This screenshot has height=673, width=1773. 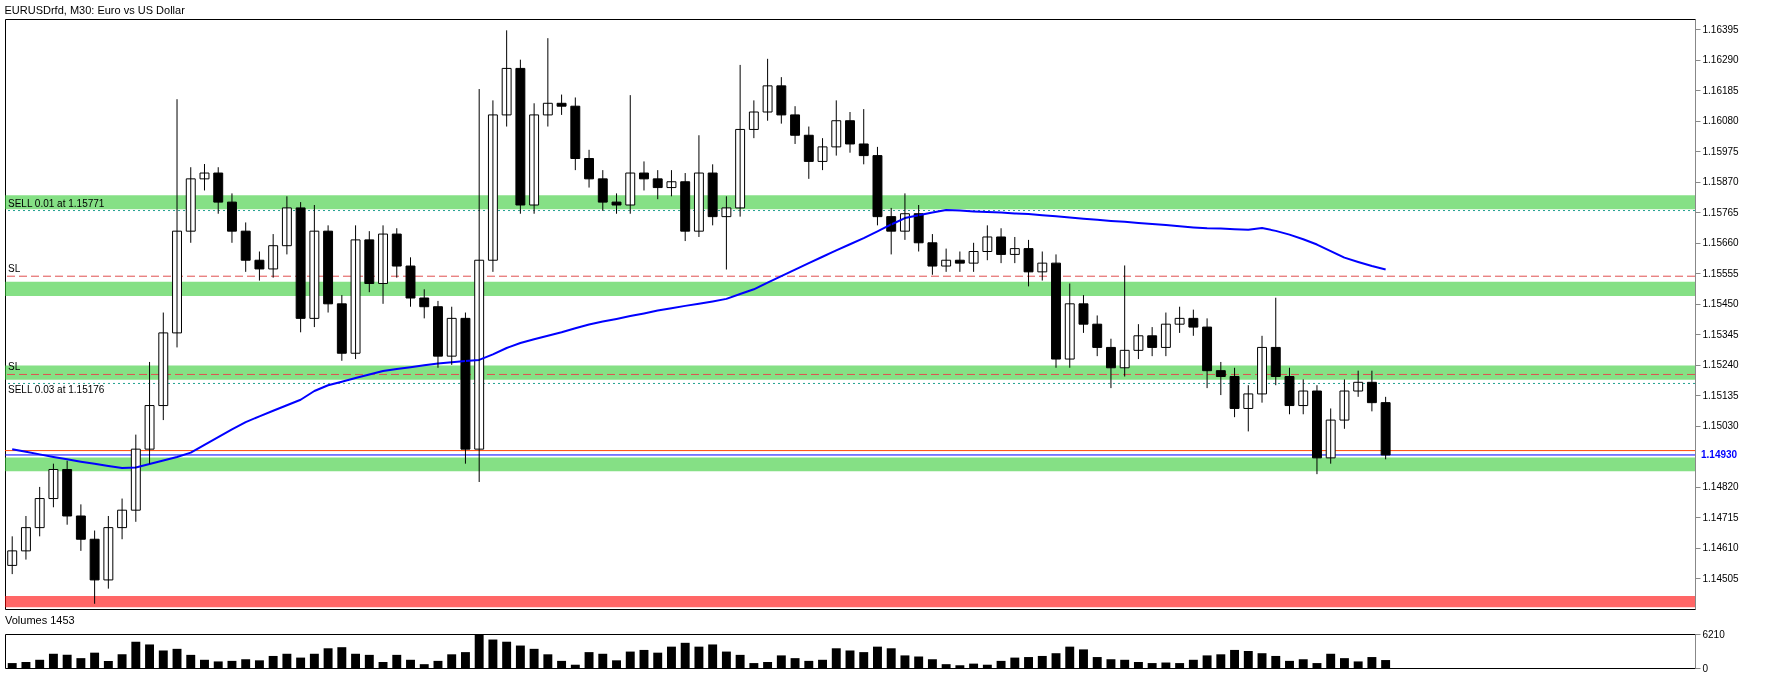 What do you see at coordinates (1721, 578) in the screenshot?
I see `y-tick-label: 1.14505` at bounding box center [1721, 578].